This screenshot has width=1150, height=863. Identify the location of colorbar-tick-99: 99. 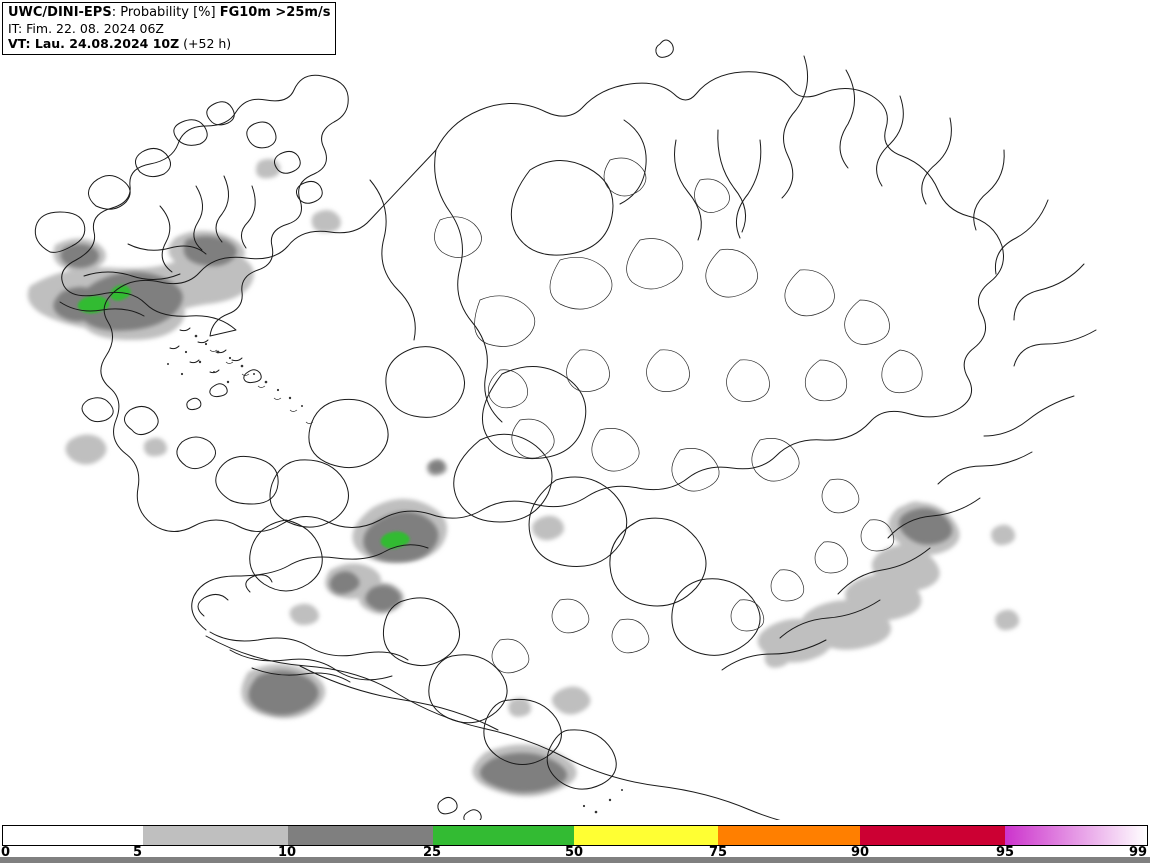
(1138, 852).